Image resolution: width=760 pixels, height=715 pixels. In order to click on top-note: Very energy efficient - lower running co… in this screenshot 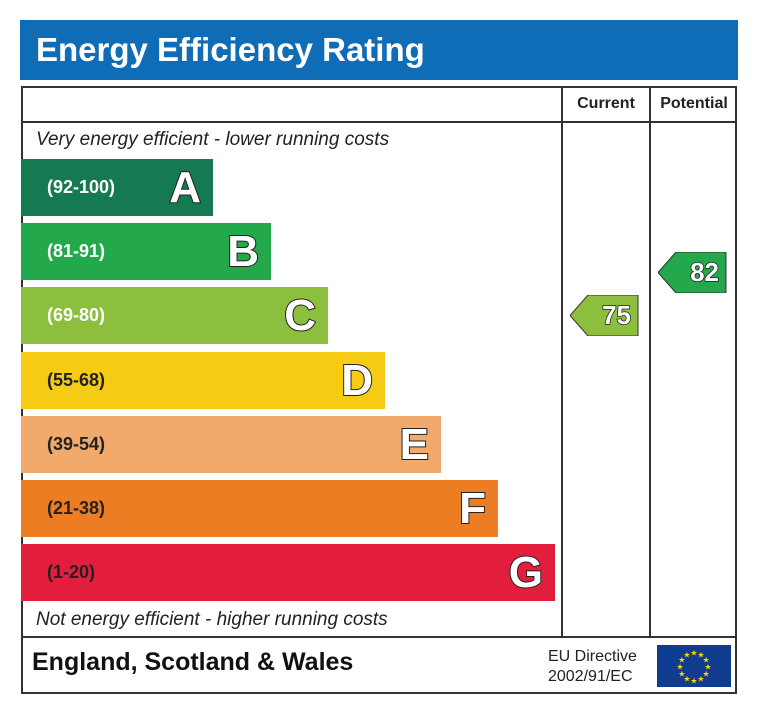, I will do `click(213, 139)`.